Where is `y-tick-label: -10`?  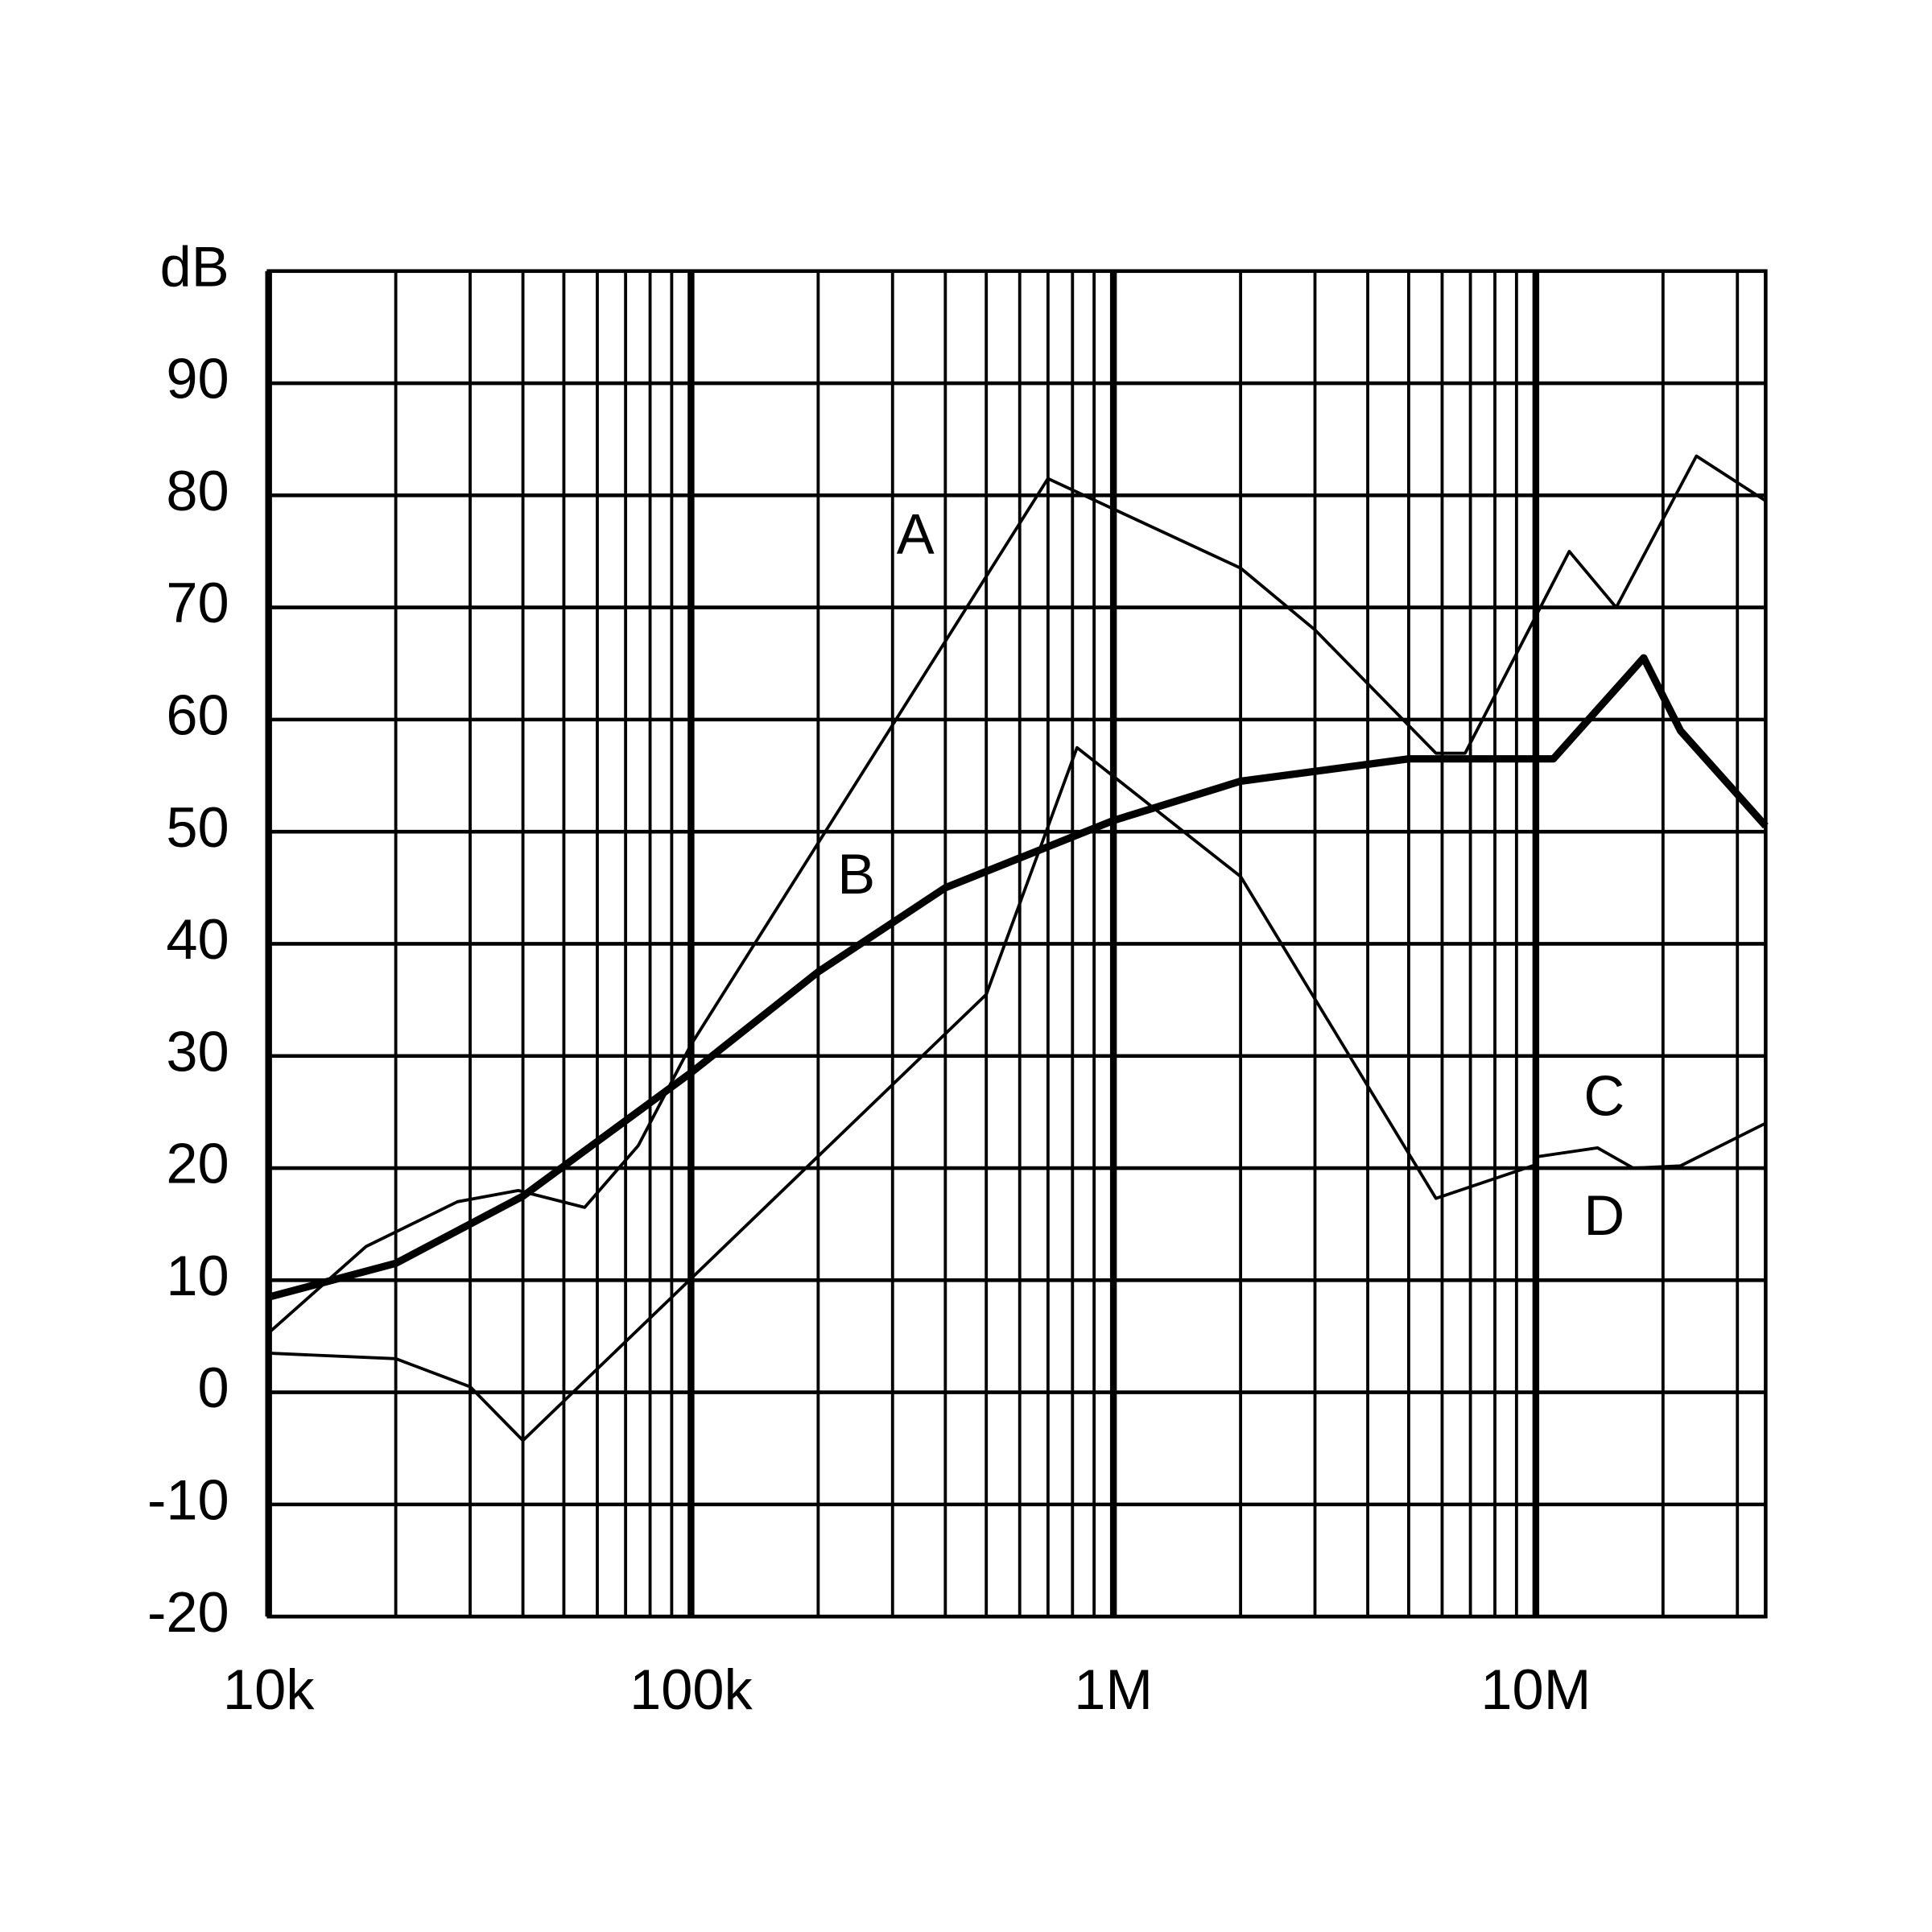
y-tick-label: -10 is located at coordinates (188, 1499).